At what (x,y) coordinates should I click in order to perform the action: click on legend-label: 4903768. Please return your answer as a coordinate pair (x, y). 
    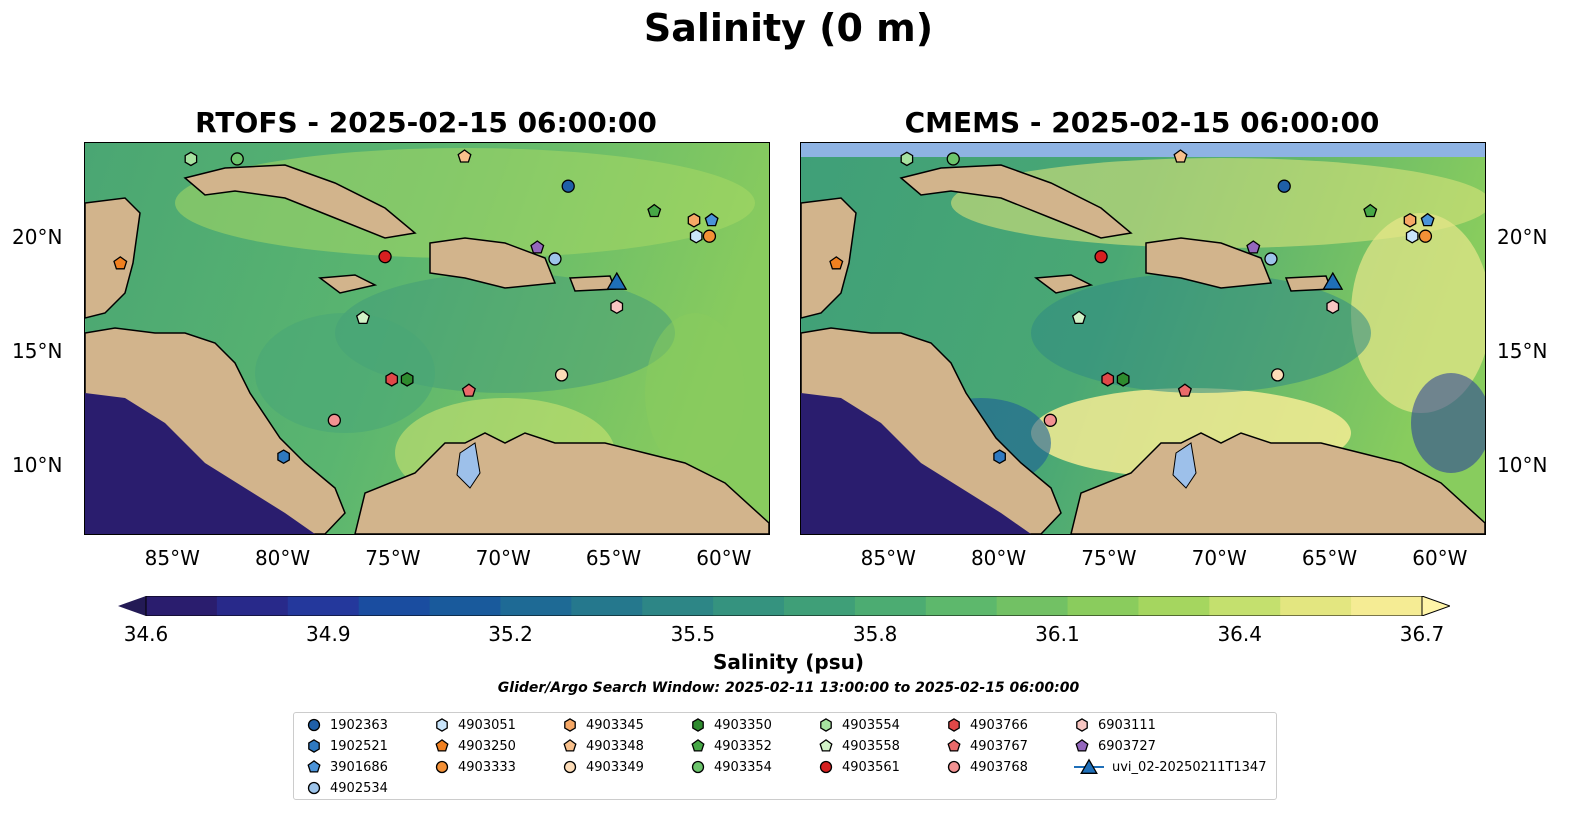
    Looking at the image, I should click on (999, 767).